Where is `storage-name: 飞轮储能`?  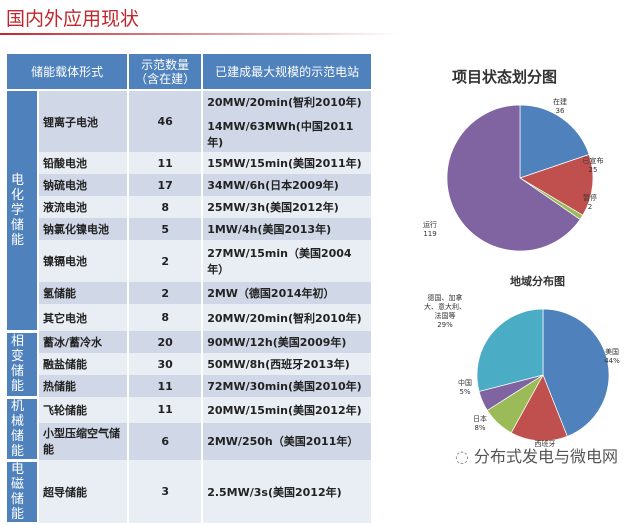
storage-name: 飞轮储能 is located at coordinates (83, 410).